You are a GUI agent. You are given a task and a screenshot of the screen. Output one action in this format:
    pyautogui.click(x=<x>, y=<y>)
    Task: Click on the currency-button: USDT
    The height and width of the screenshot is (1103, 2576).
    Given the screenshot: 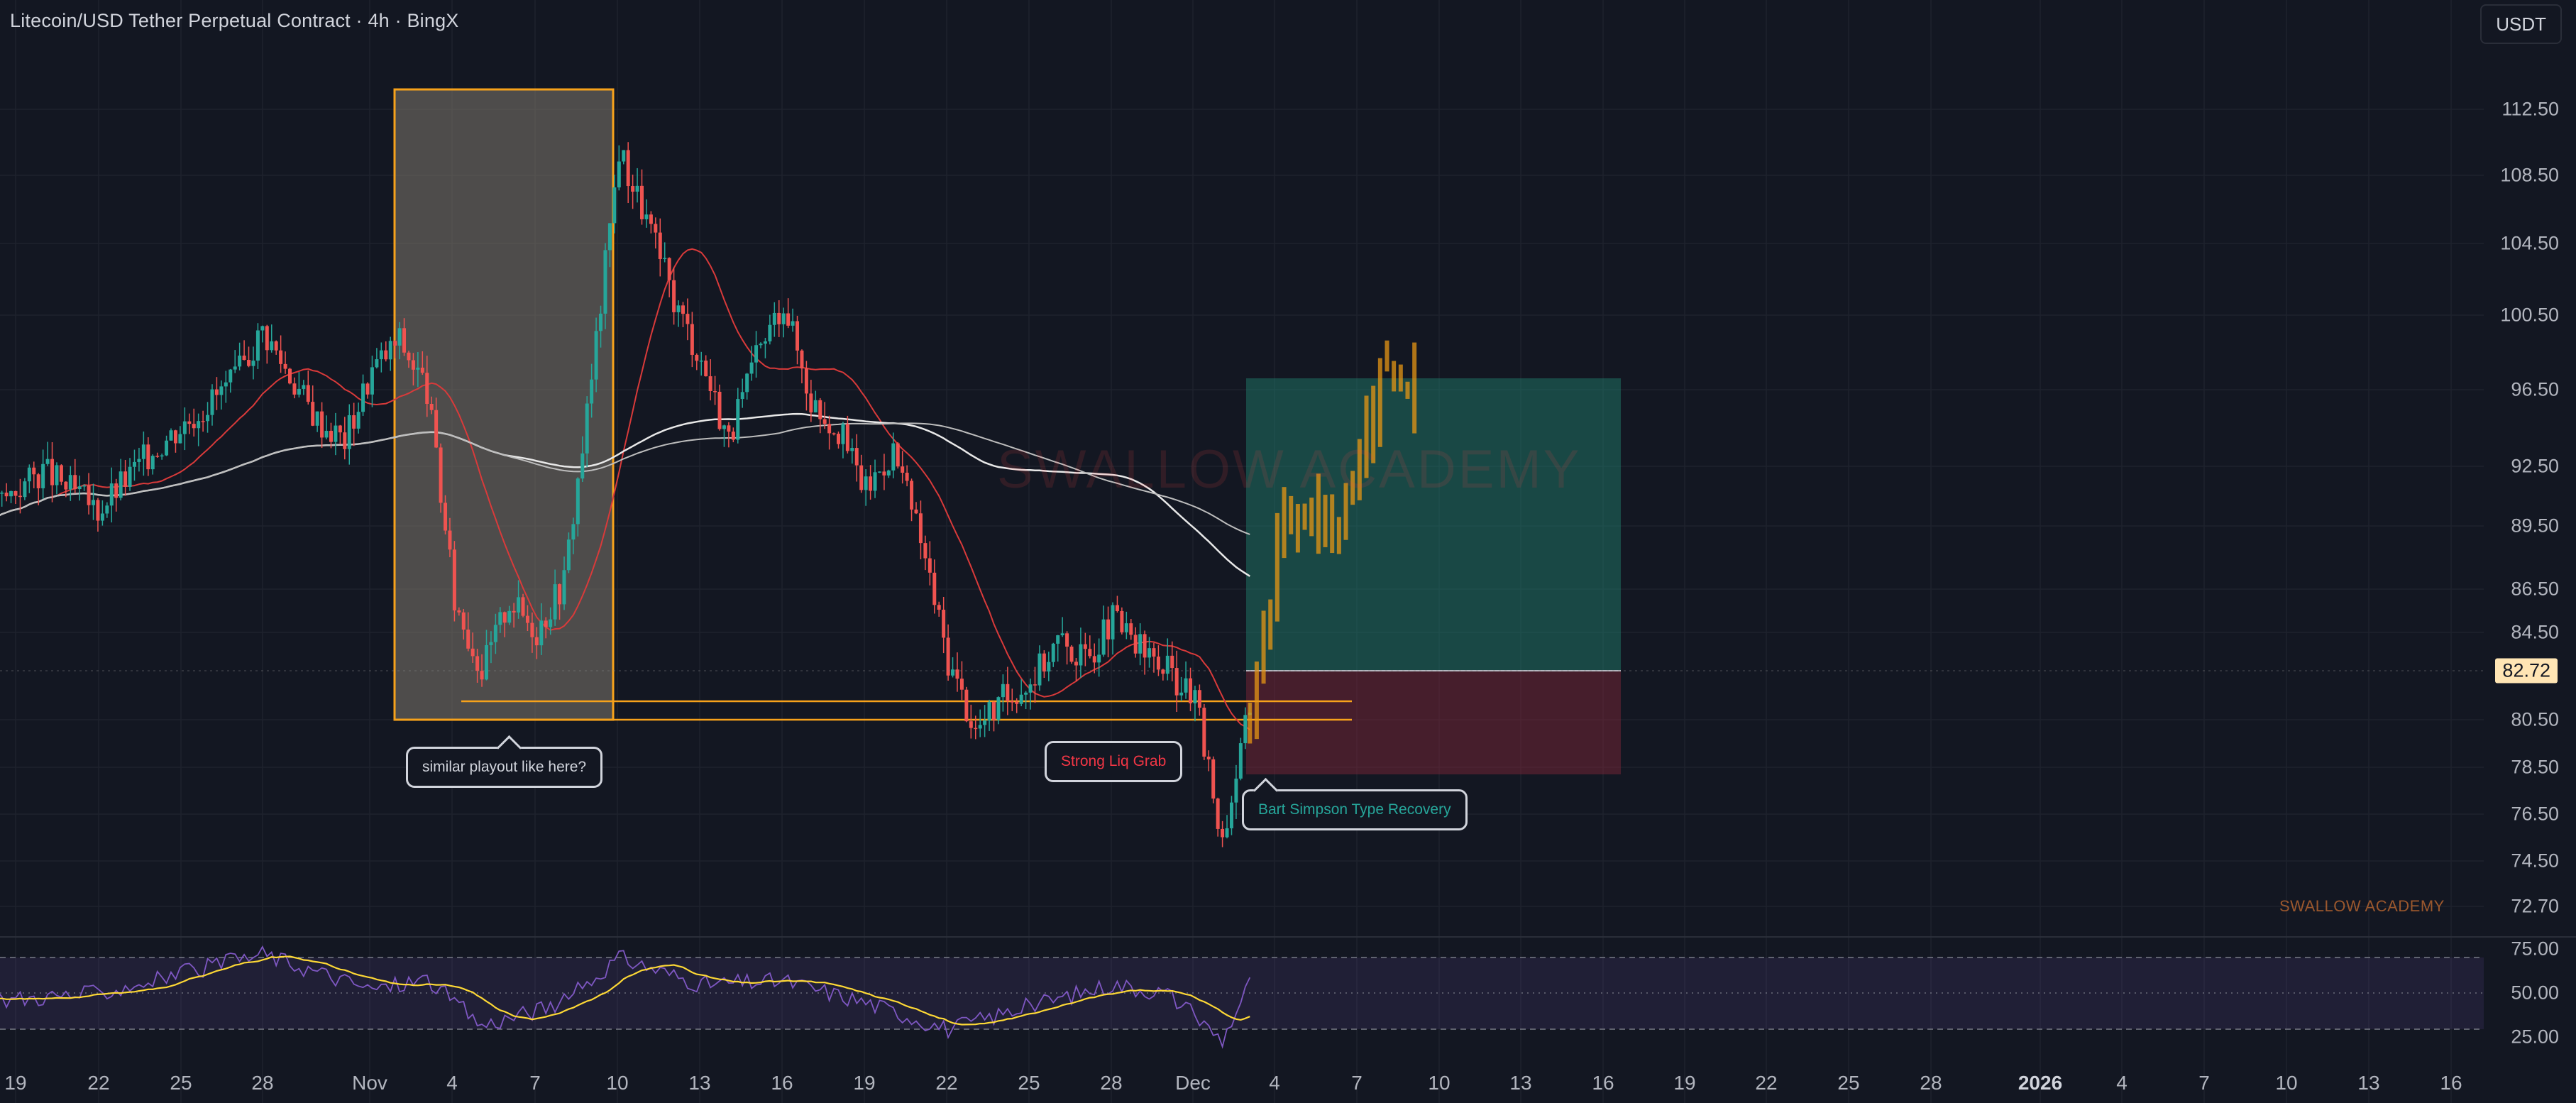 What is the action you would take?
    pyautogui.click(x=2521, y=24)
    